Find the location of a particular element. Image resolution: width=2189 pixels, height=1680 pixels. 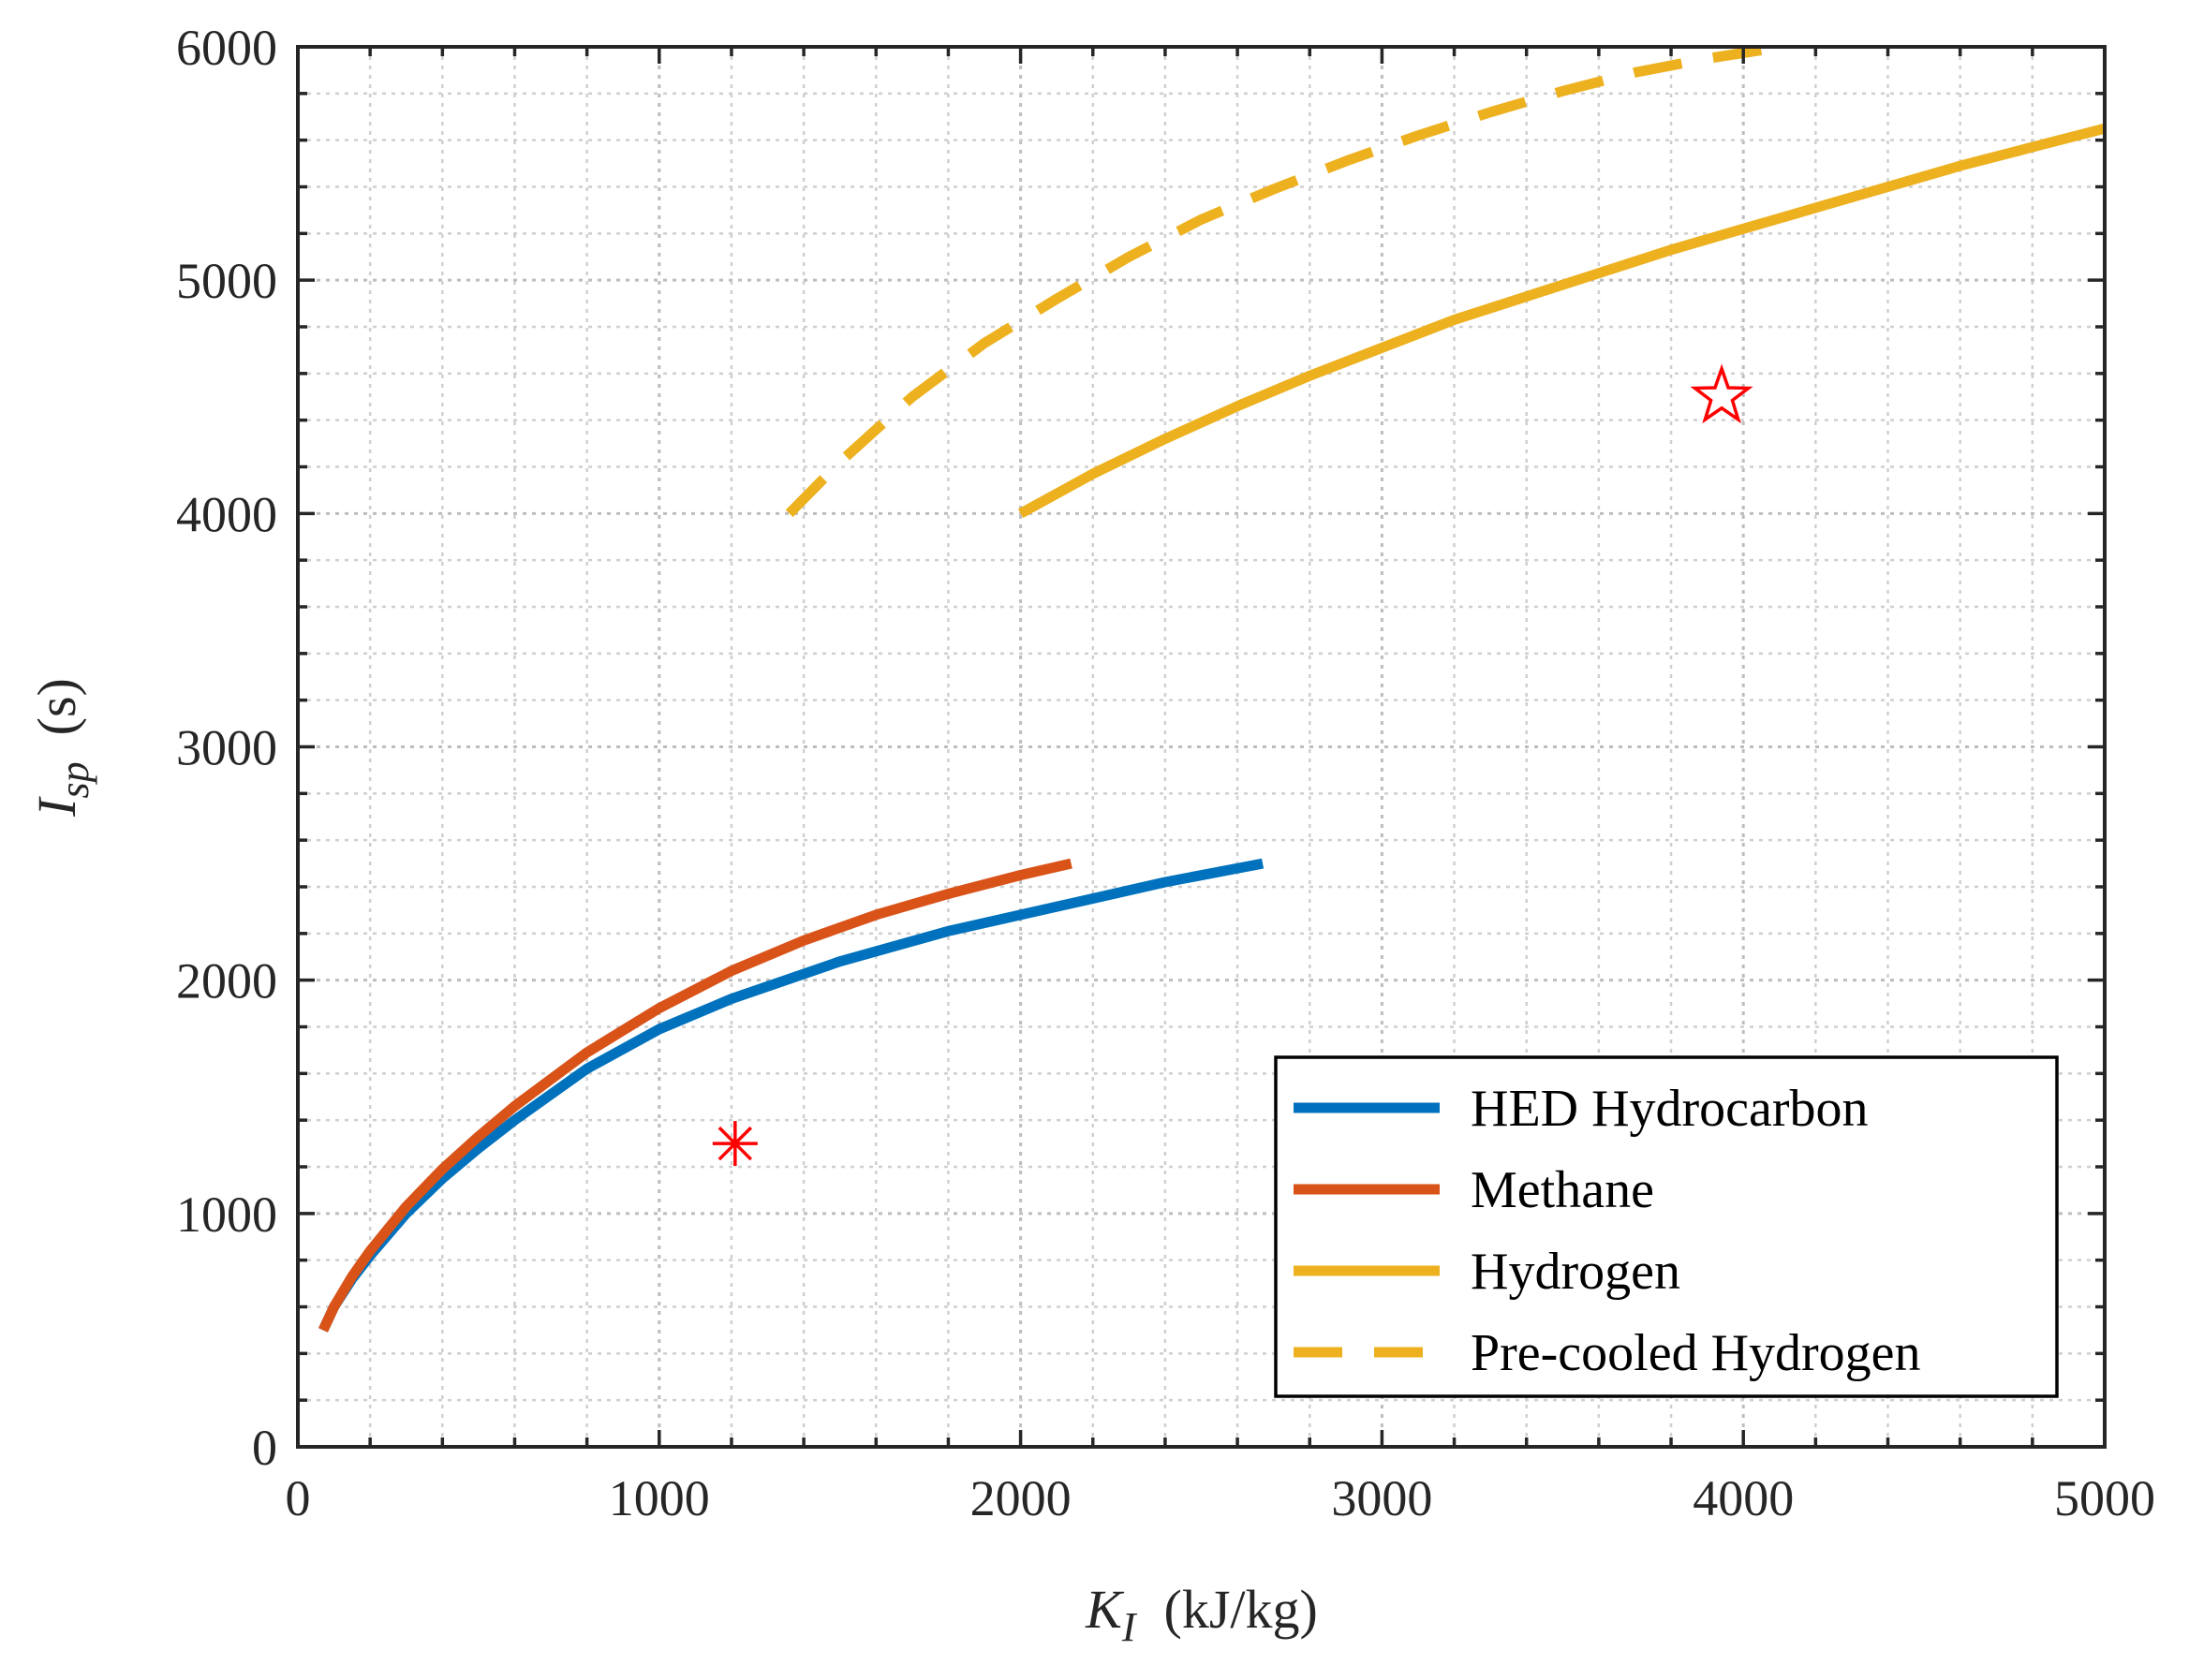

y-tick-labels: 0 1000 2000 3000 4000 5000 6000 is located at coordinates (226, 748).